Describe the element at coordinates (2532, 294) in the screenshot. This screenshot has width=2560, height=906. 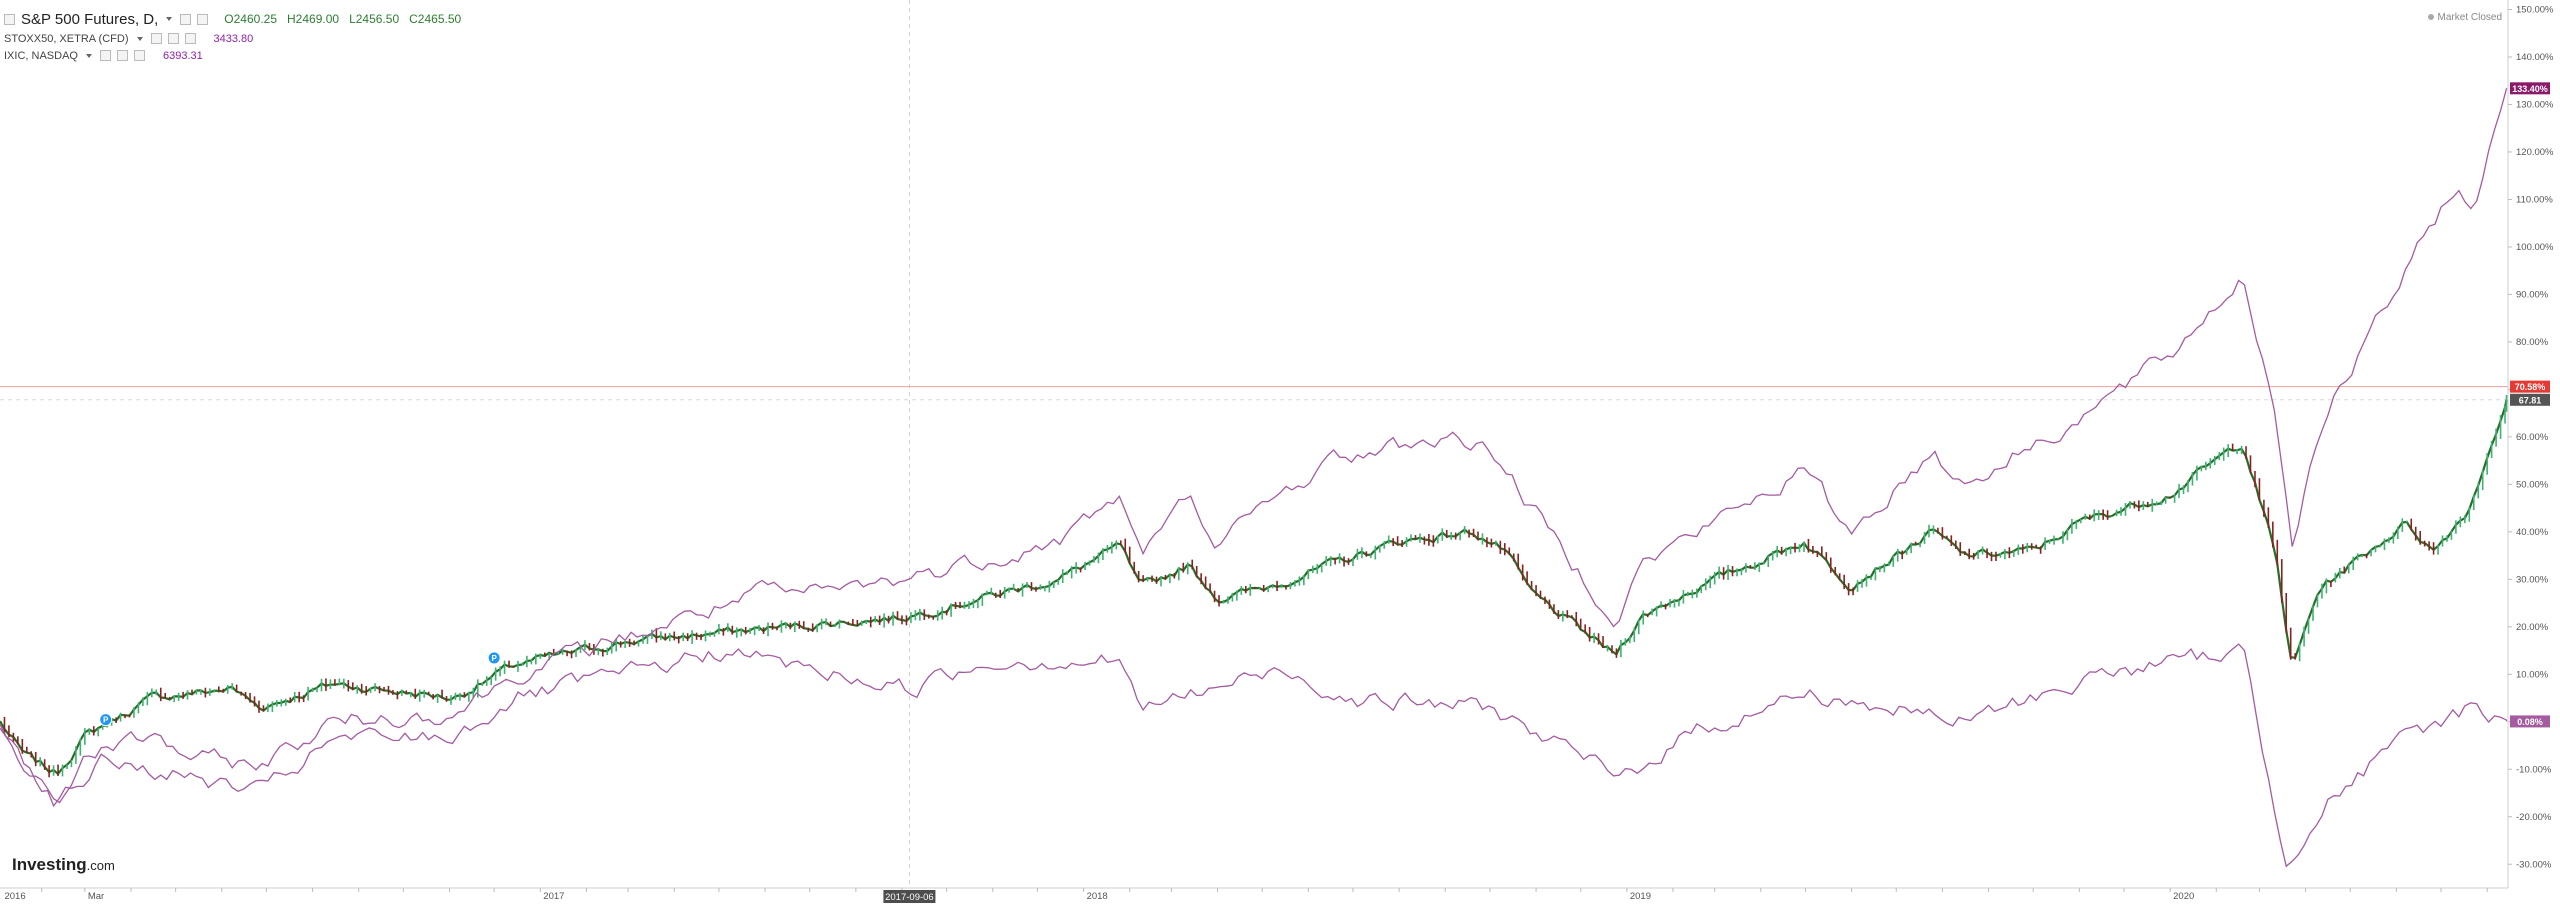
I see `y-tick-label: 90.00%` at that location.